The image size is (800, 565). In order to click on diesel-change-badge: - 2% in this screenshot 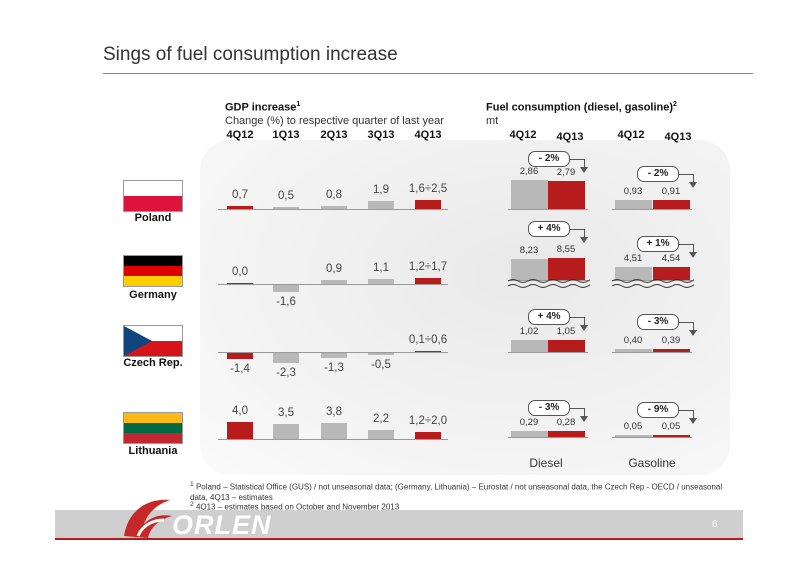, I will do `click(549, 159)`.